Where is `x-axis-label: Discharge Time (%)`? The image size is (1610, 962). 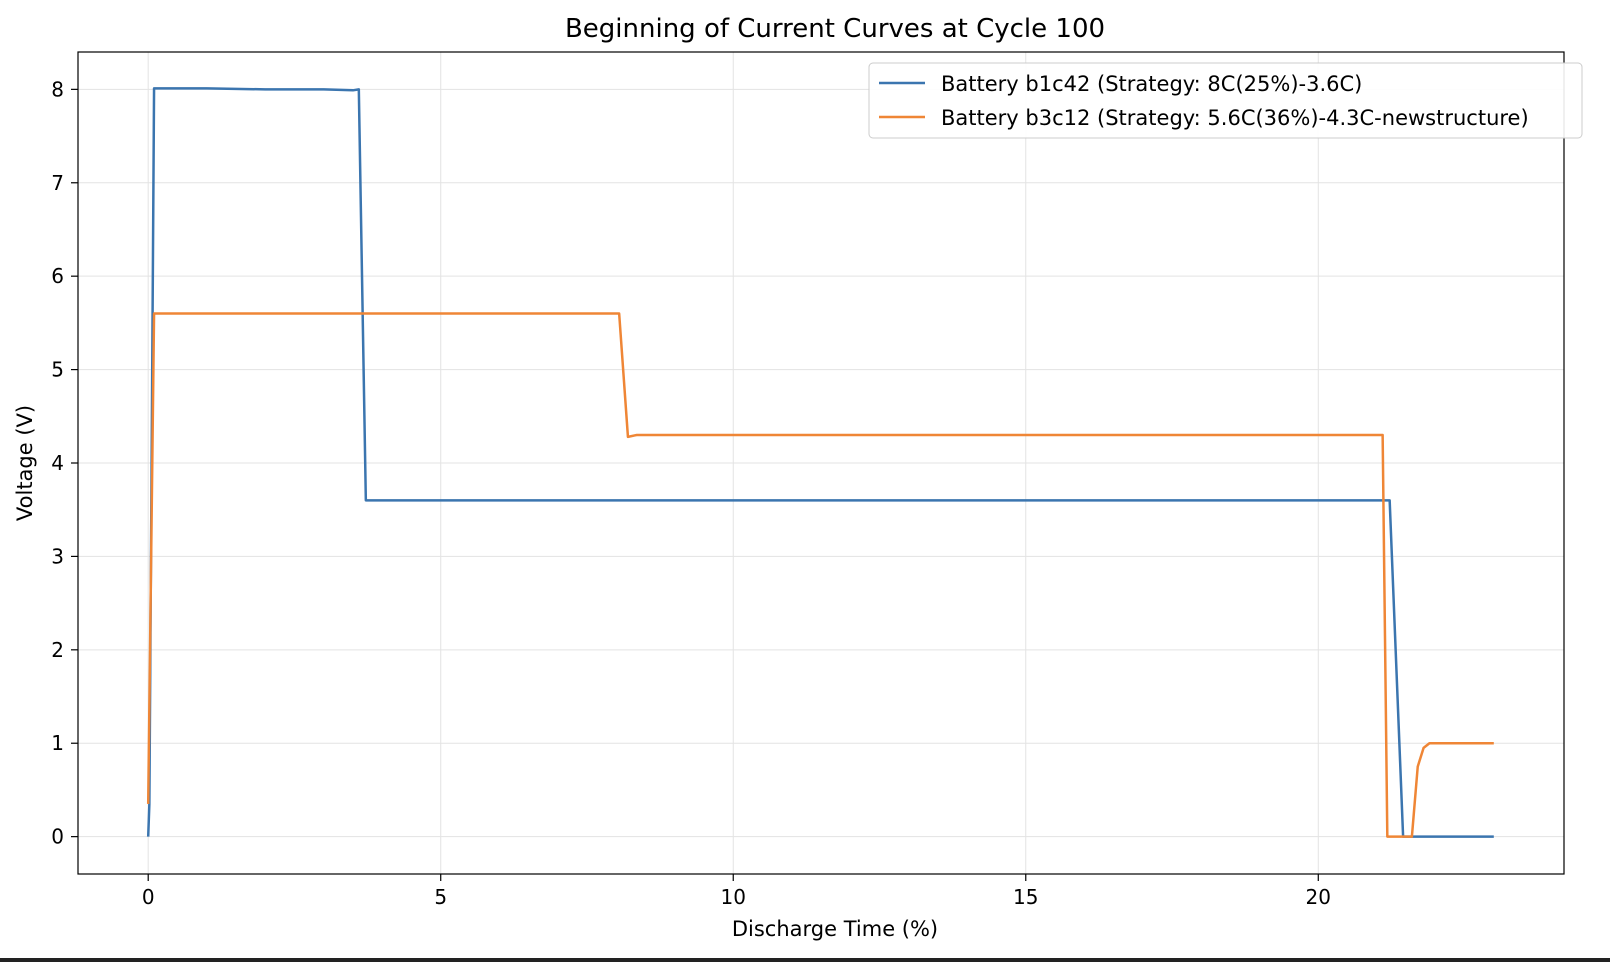
x-axis-label: Discharge Time (%) is located at coordinates (835, 929).